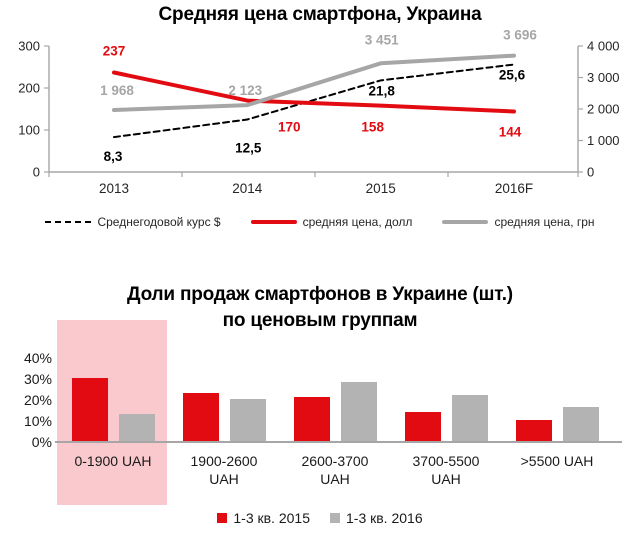 The width and height of the screenshot is (640, 533). I want to click on legend-item-1: средняя цена, долл, so click(331, 222).